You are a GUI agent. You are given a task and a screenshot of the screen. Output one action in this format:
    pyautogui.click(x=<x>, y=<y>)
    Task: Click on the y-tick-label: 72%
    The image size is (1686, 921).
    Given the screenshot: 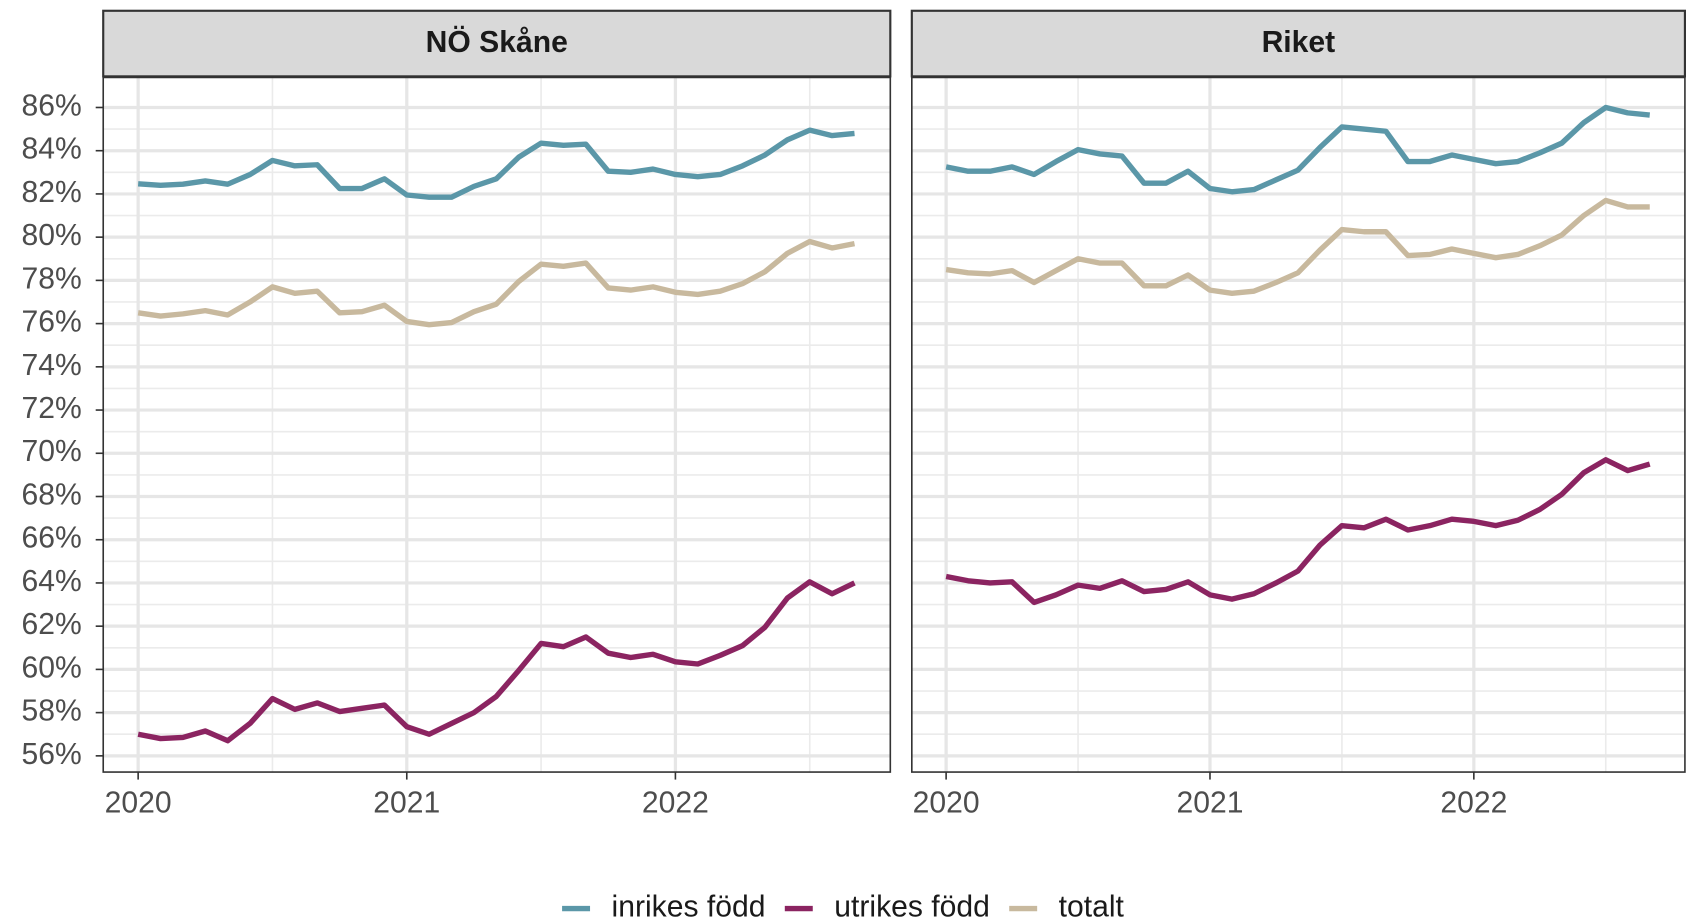 What is the action you would take?
    pyautogui.click(x=51, y=408)
    